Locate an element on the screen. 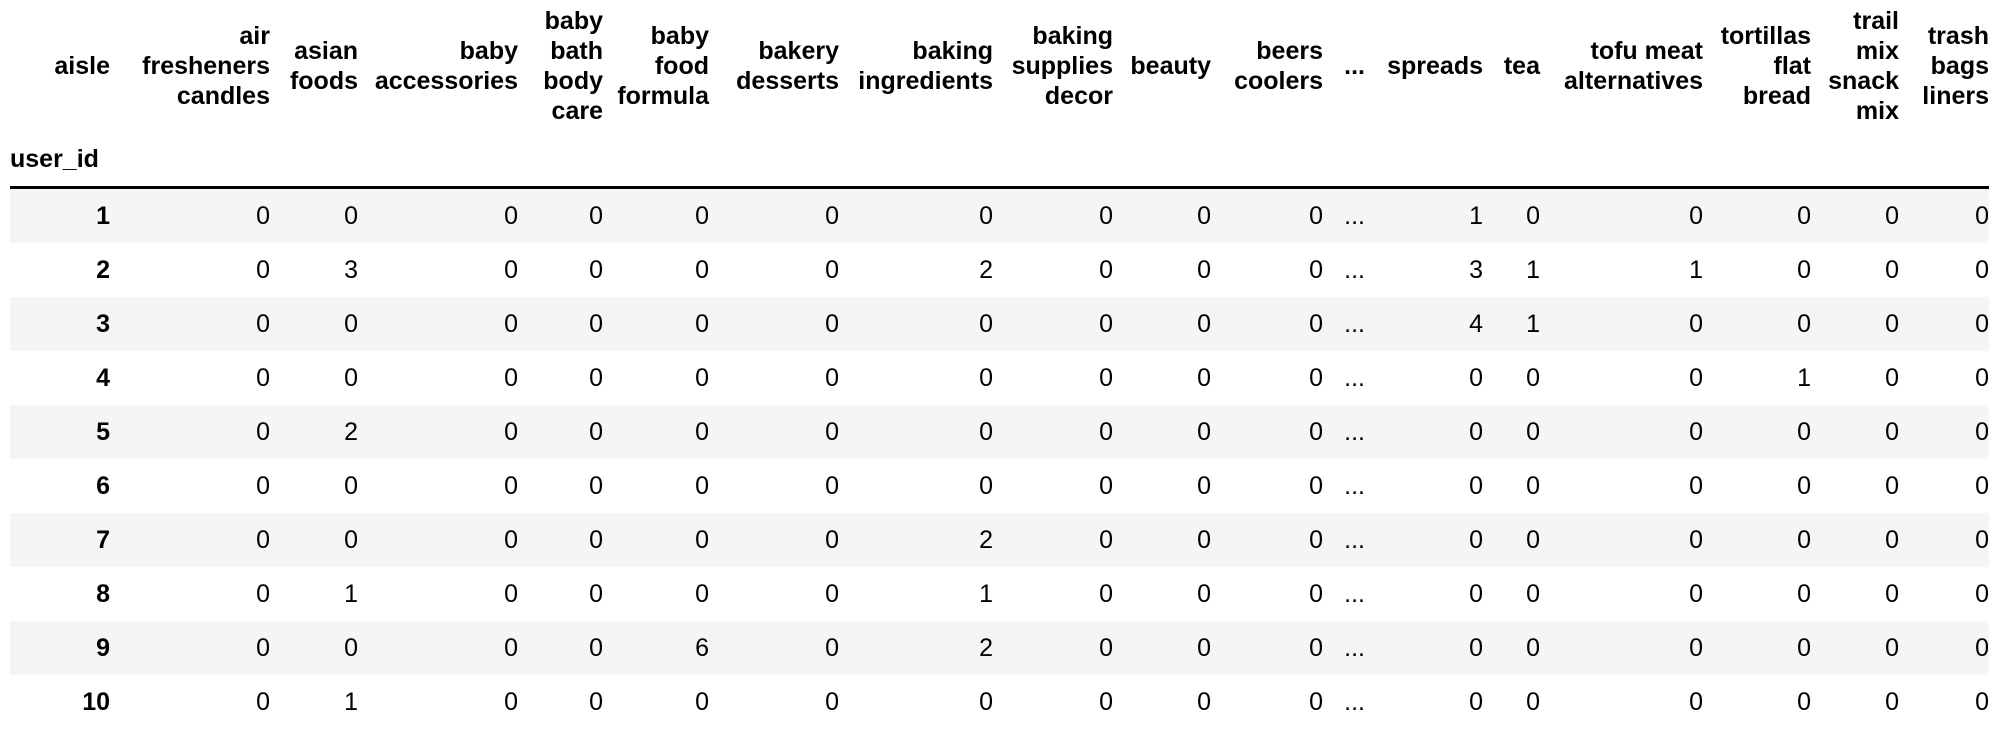 The width and height of the screenshot is (2002, 730). cell: 2 is located at coordinates (351, 432).